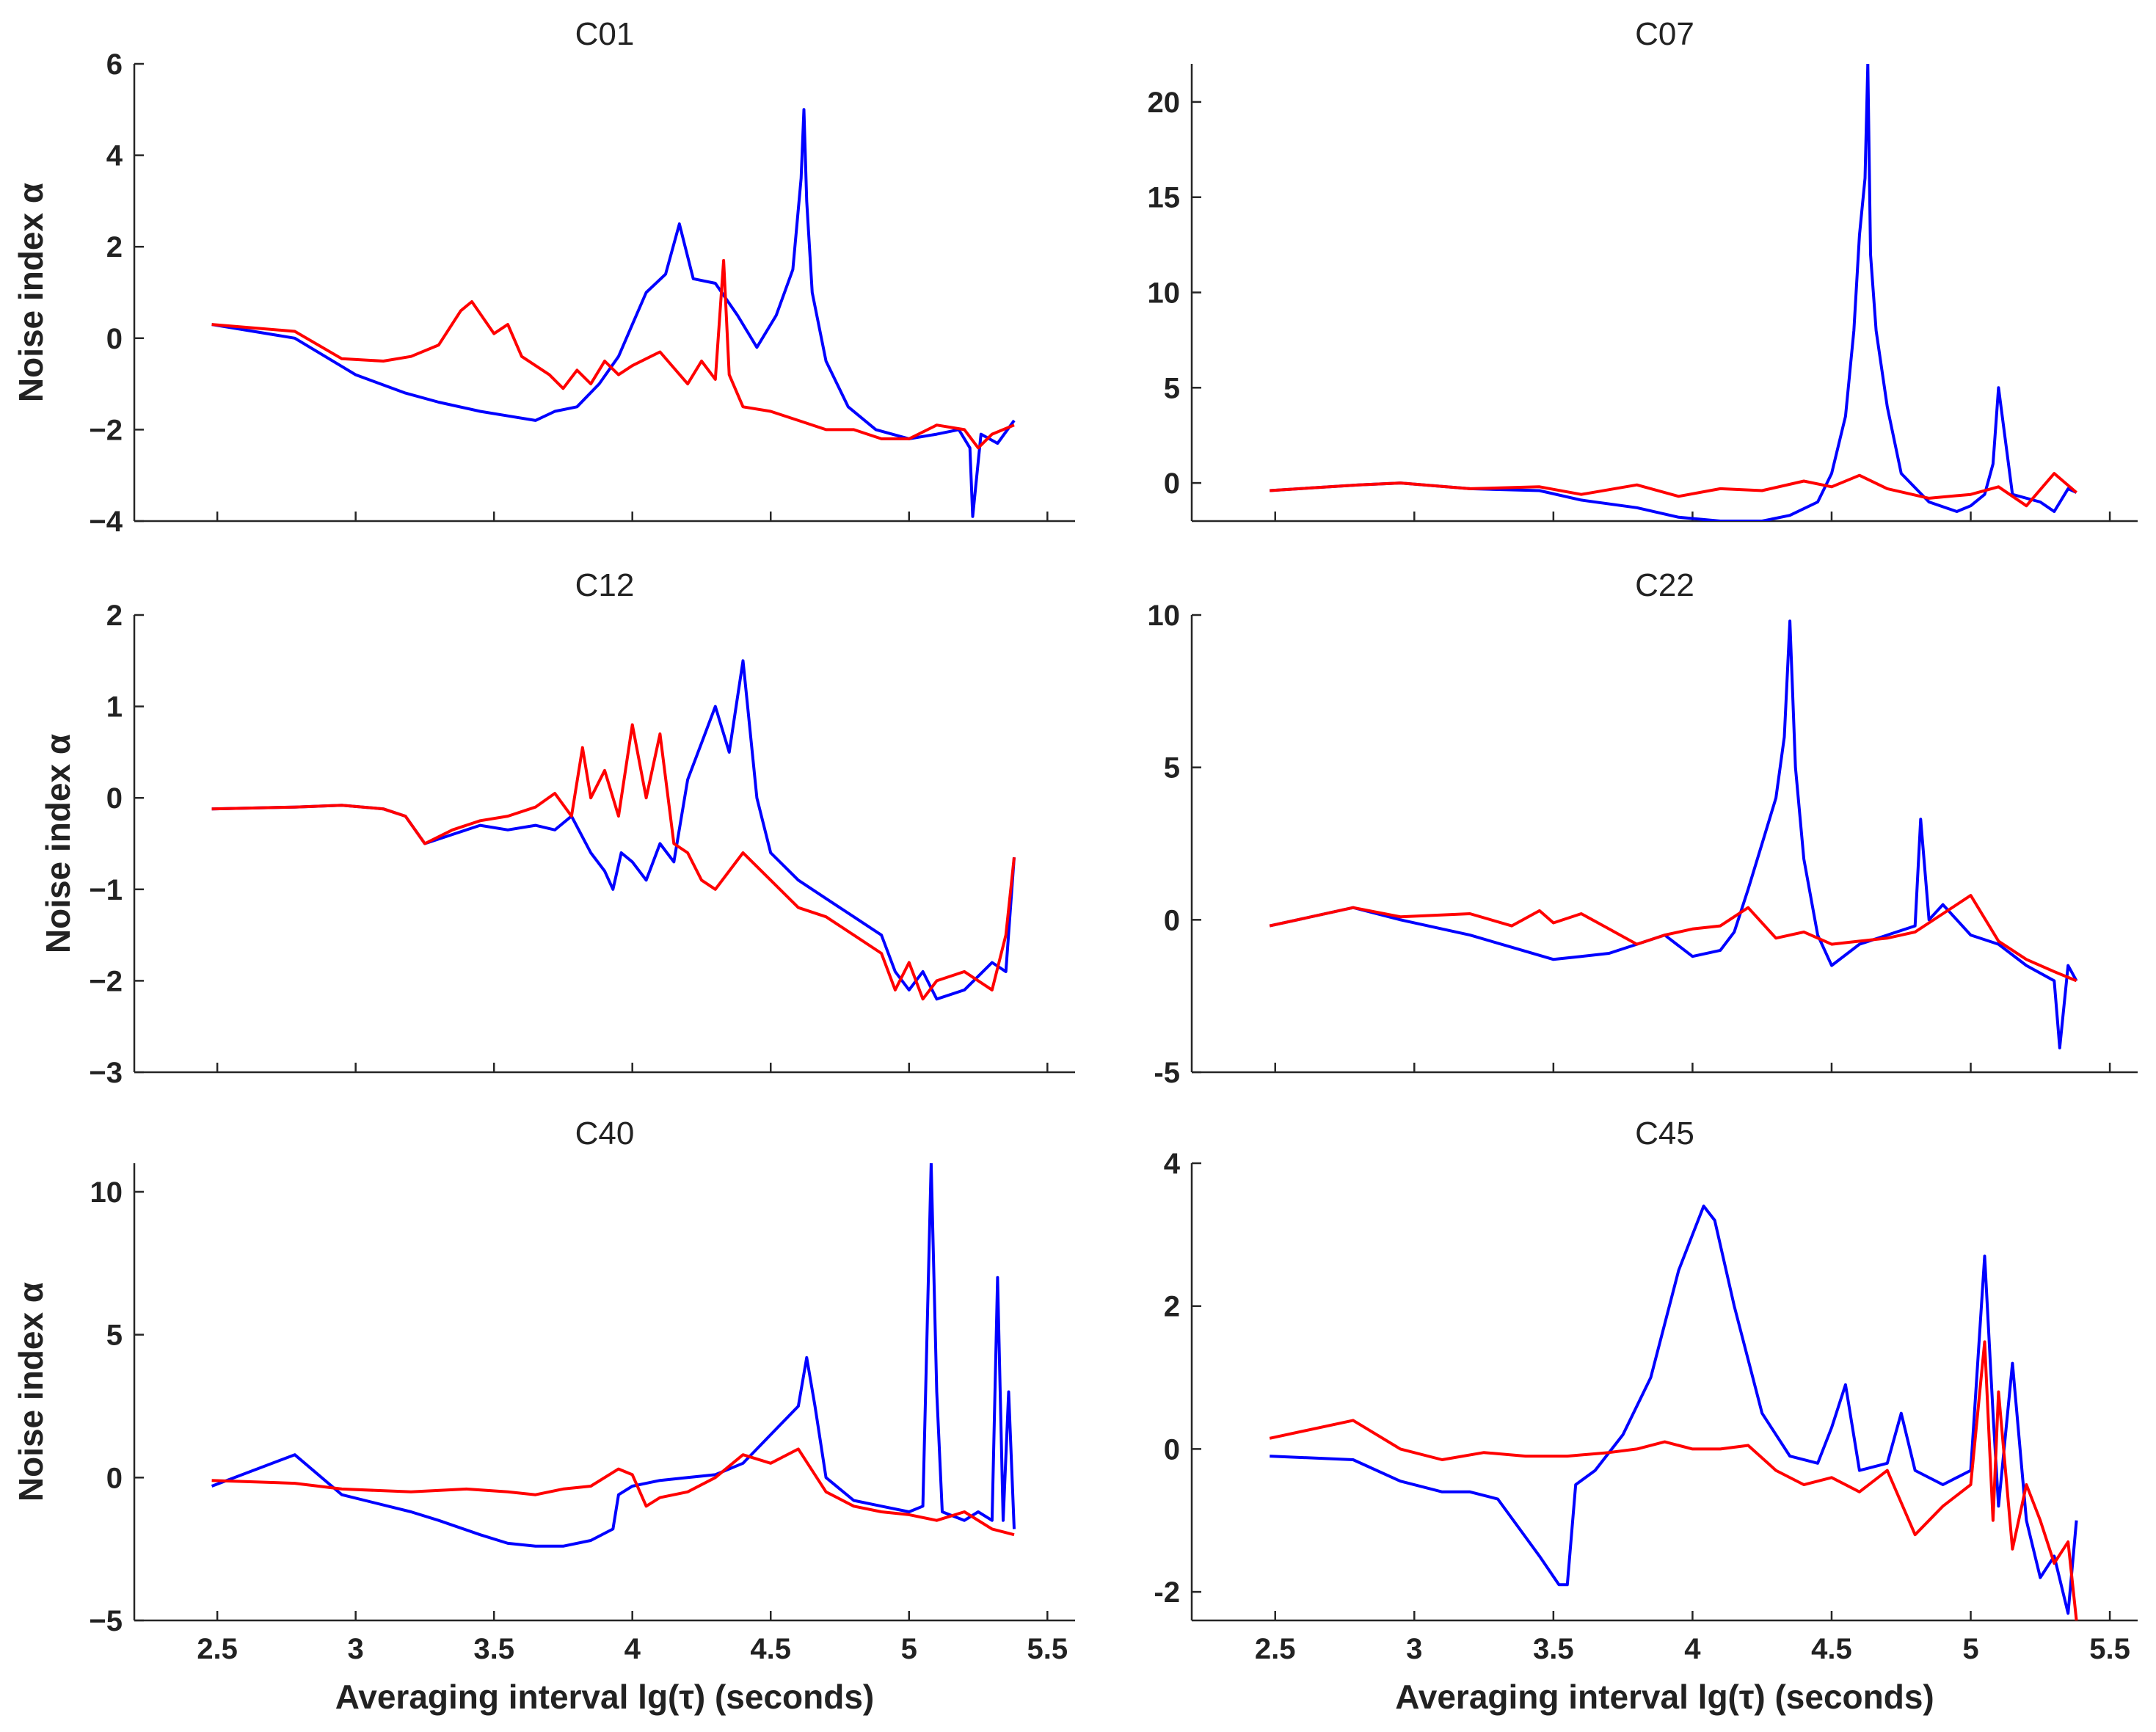  I want to click on panel-title: C07, so click(1664, 34).